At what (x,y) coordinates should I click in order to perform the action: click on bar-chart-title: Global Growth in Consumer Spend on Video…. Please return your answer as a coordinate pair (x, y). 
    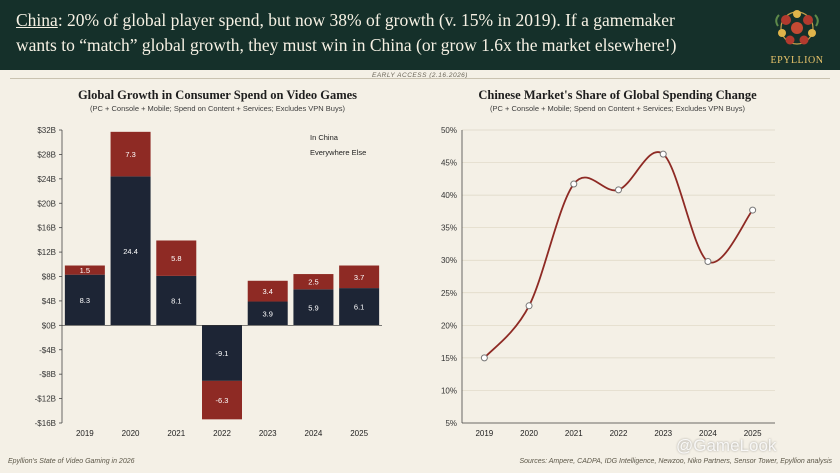
    Looking at the image, I should click on (217, 95).